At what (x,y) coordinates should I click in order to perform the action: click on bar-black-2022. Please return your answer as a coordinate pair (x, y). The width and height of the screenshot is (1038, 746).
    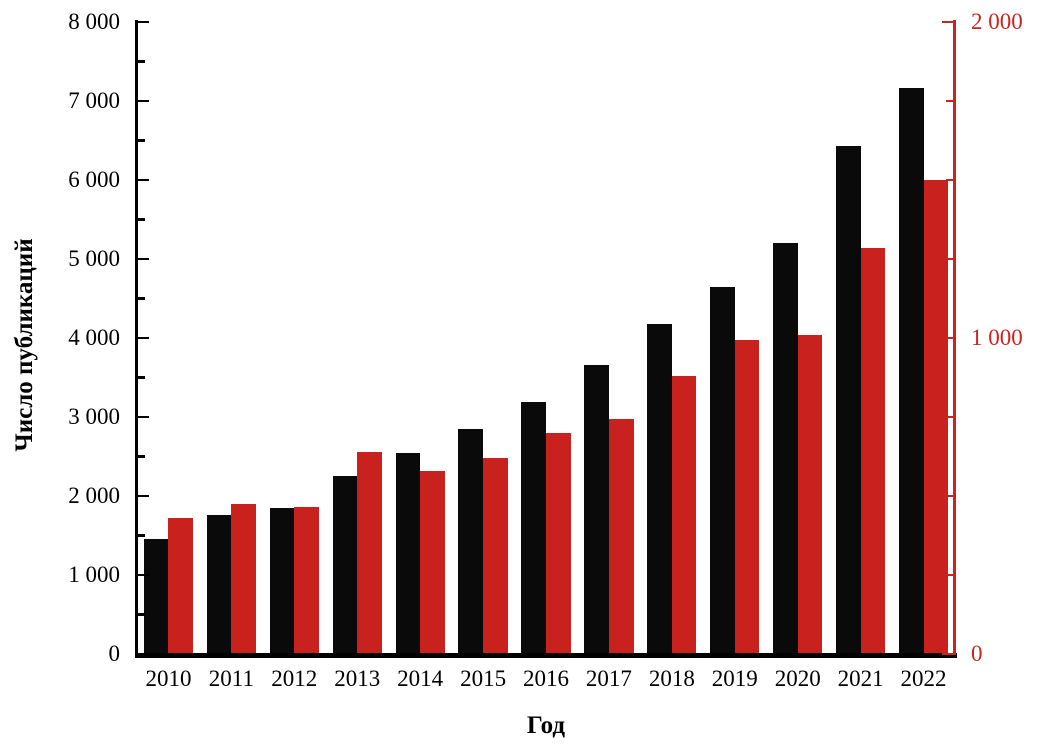
    Looking at the image, I should click on (911, 371).